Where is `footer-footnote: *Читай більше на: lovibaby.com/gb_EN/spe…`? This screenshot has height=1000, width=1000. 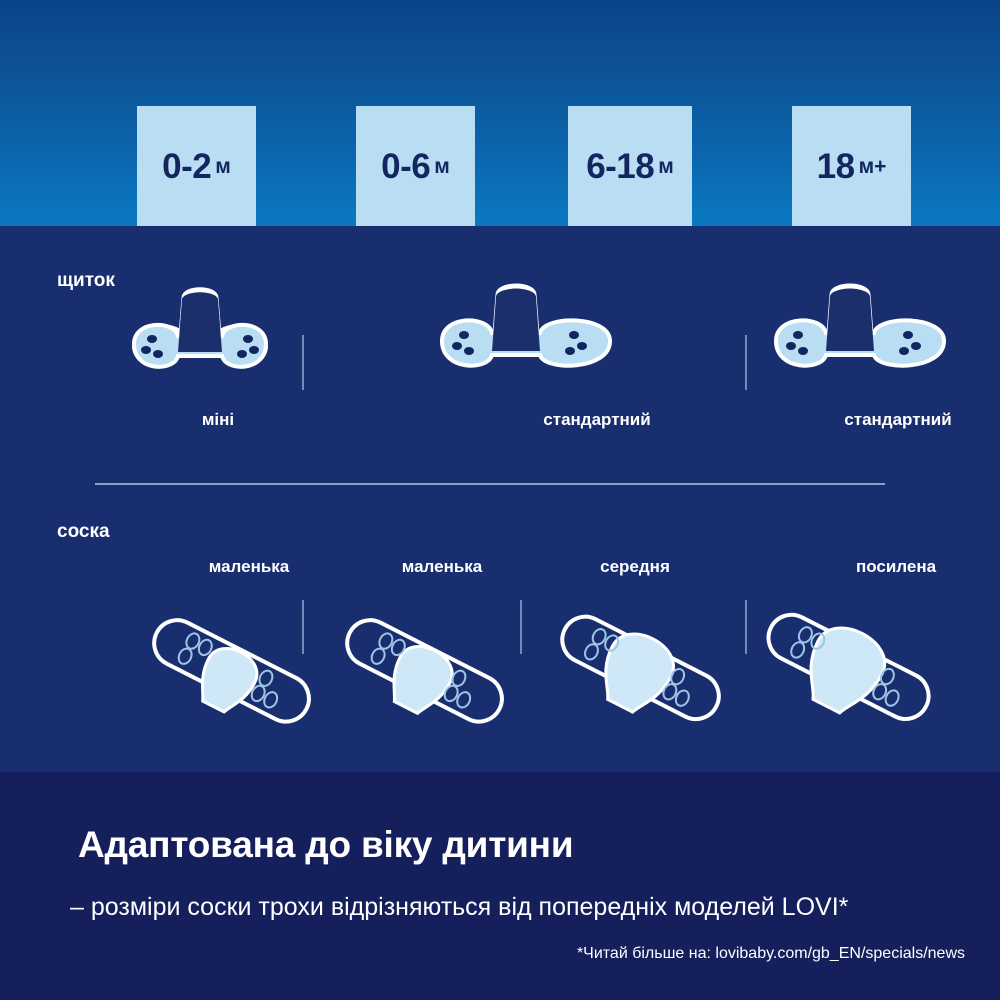
footer-footnote: *Читай більше на: lovibaby.com/gb_EN/spe… is located at coordinates (770, 953).